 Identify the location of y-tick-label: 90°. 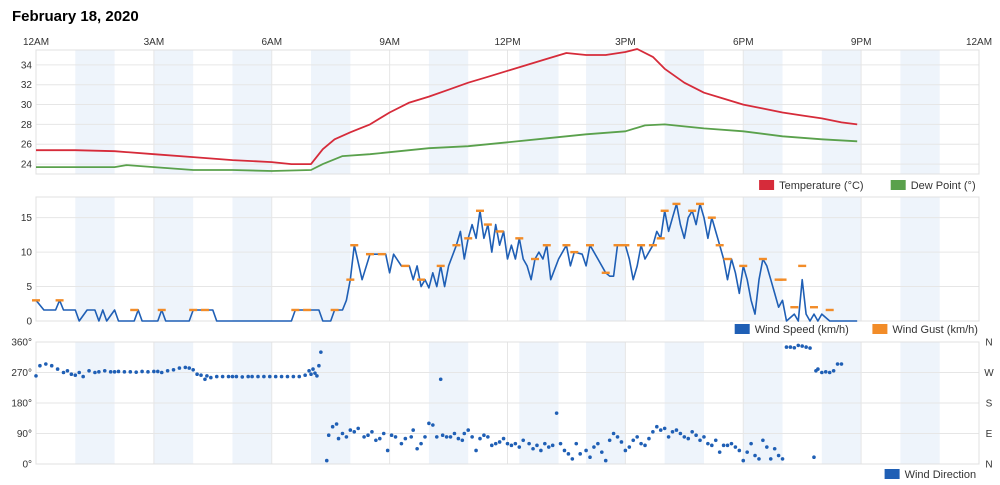
(24, 434).